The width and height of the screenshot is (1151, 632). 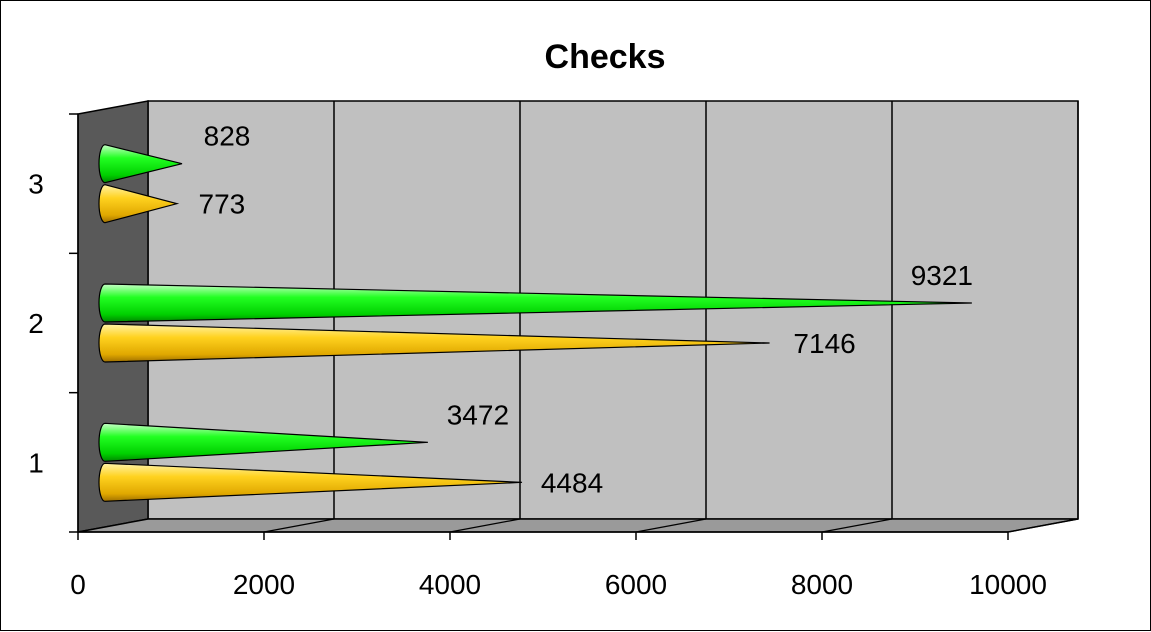 What do you see at coordinates (450, 584) in the screenshot?
I see `x-tick-label: 4000` at bounding box center [450, 584].